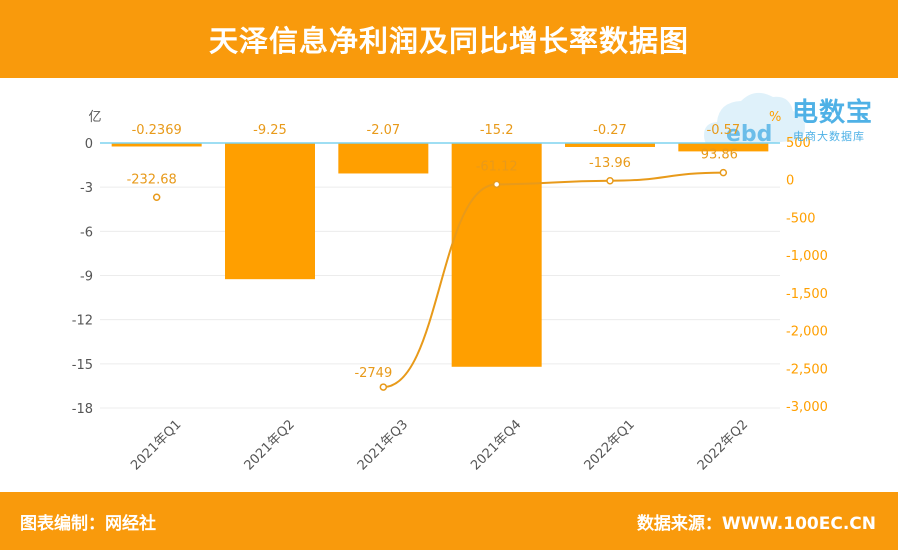 Image resolution: width=898 pixels, height=550 pixels. What do you see at coordinates (807, 407) in the screenshot?
I see `y2-tick-label: -3,000` at bounding box center [807, 407].